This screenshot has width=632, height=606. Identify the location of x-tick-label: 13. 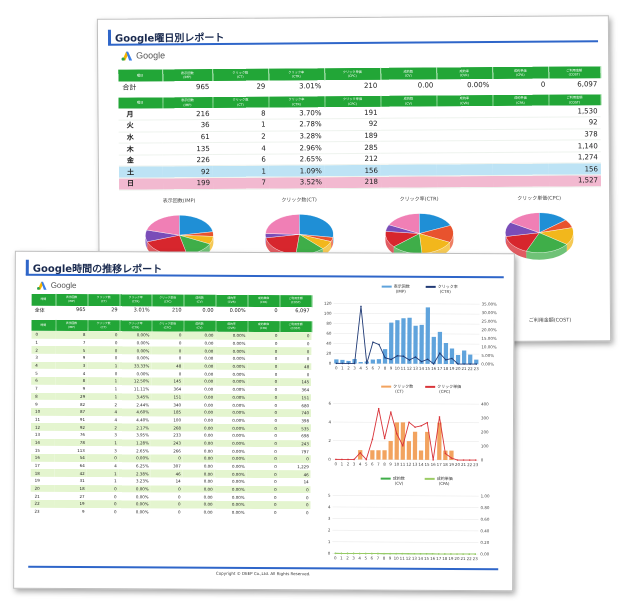
(415, 558).